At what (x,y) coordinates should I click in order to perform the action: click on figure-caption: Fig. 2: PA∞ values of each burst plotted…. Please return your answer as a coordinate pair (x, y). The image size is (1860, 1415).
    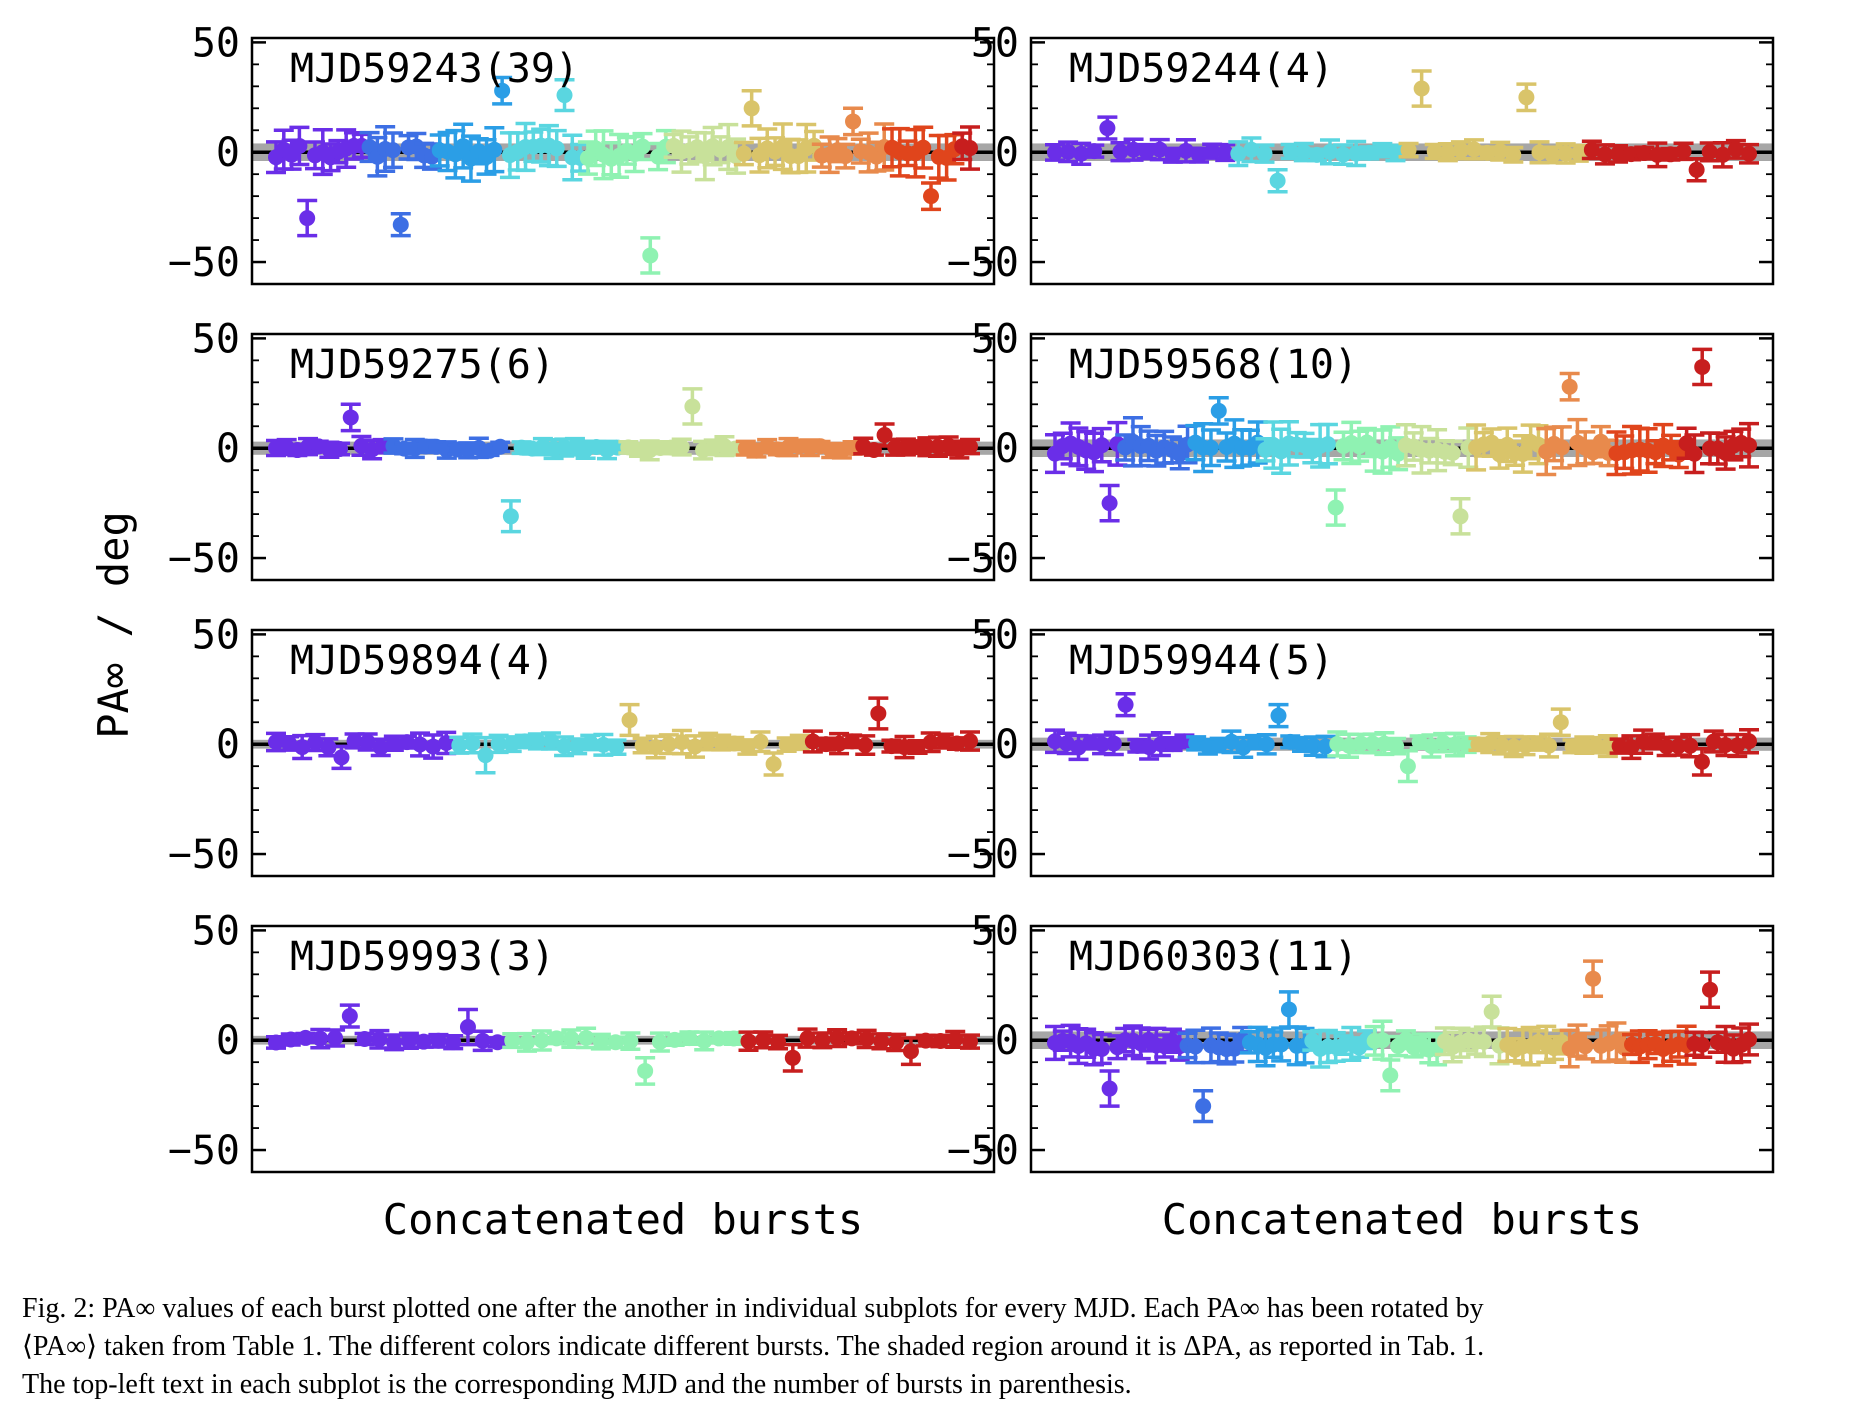
    Looking at the image, I should click on (937, 1347).